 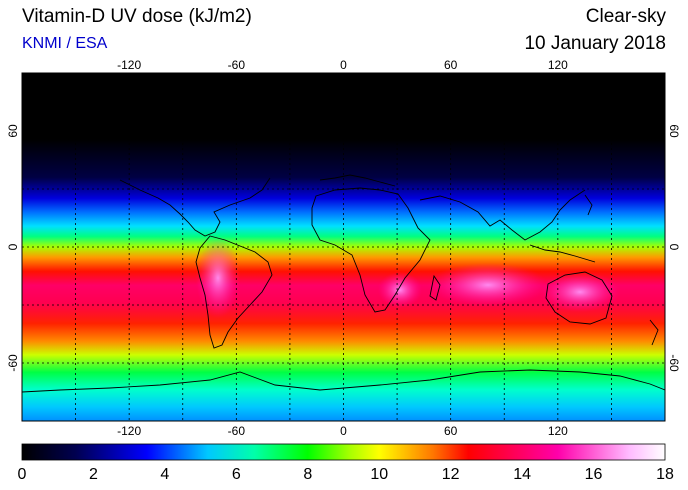 I want to click on europe-coast, so click(x=357, y=180).